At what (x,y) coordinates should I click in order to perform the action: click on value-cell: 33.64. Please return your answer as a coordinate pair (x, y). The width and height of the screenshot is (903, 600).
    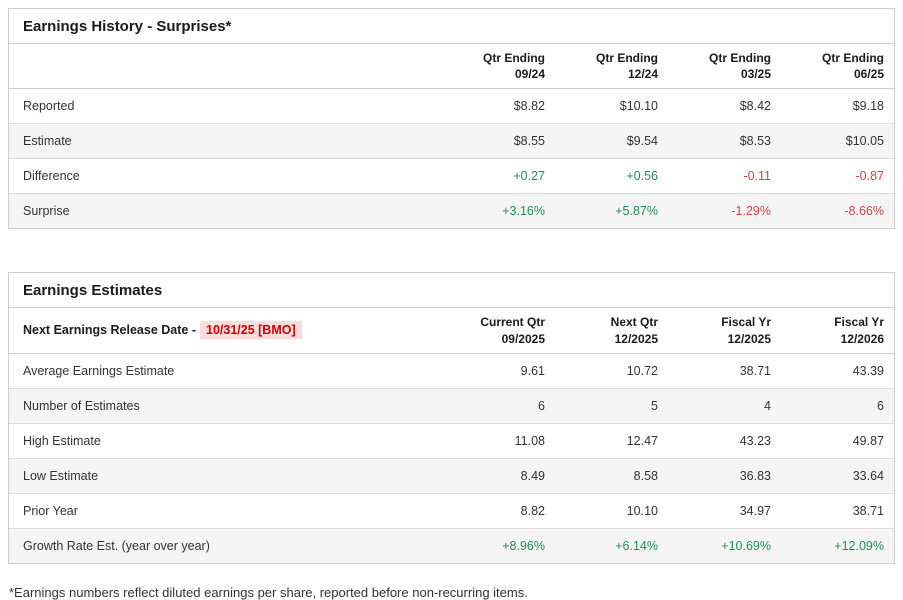
    Looking at the image, I should click on (837, 476).